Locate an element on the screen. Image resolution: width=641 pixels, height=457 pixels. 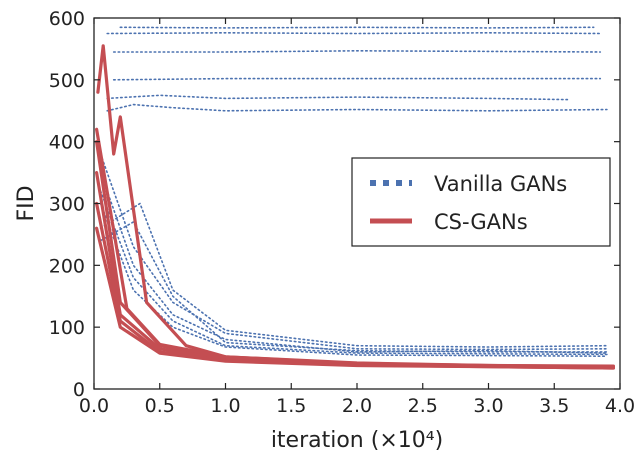
x-tick-label-7: 3.5 is located at coordinates (554, 406).